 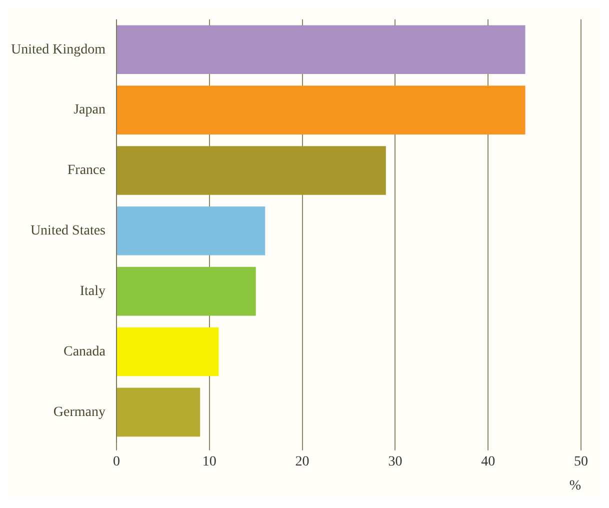 What do you see at coordinates (209, 462) in the screenshot?
I see `x-tick-label: 10` at bounding box center [209, 462].